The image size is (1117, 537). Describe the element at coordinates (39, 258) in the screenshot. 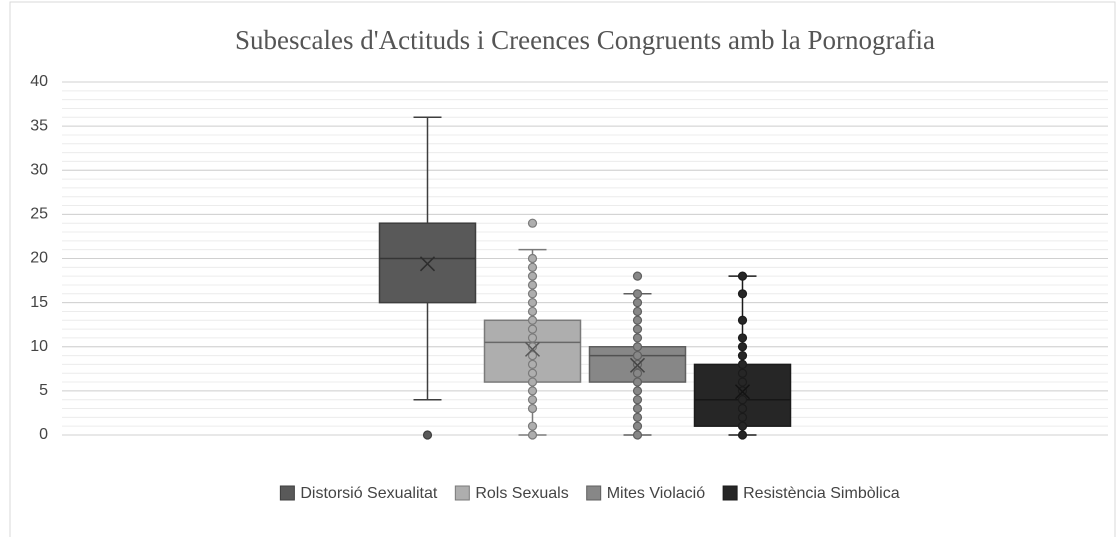

I see `y-tick-label: 20` at that location.